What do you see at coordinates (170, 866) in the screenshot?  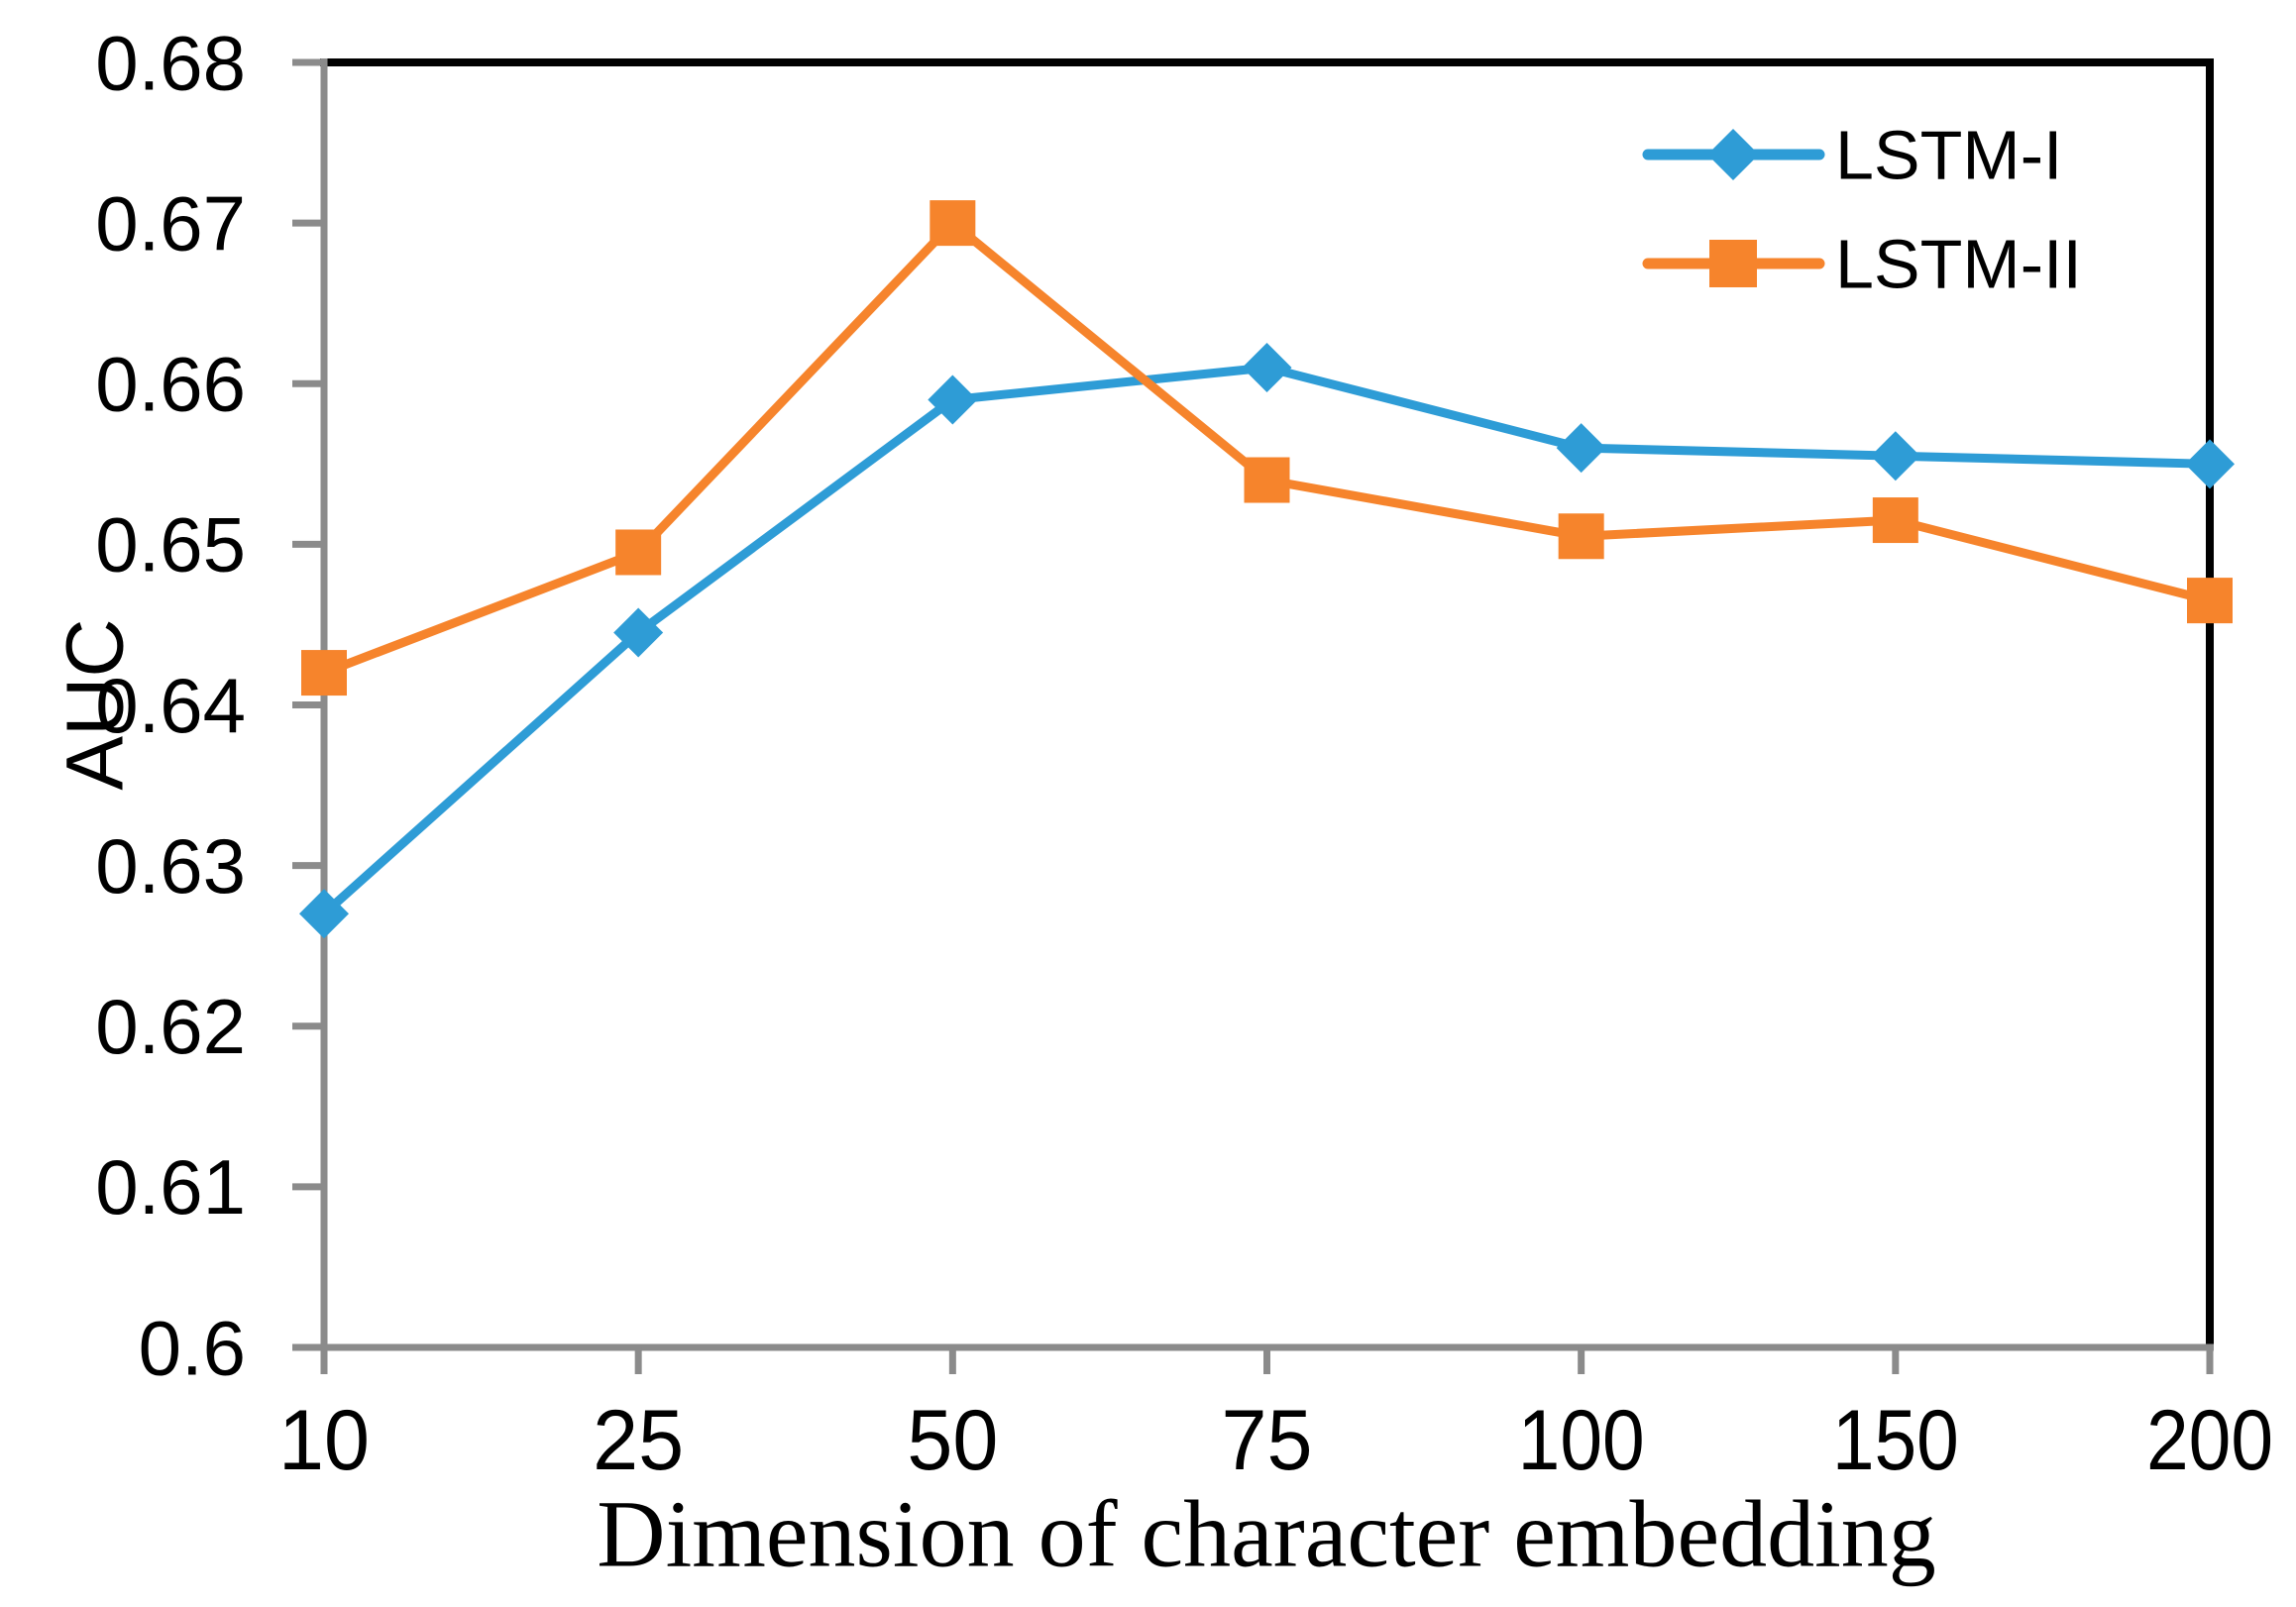 I see `y-tick-label: 0.63` at bounding box center [170, 866].